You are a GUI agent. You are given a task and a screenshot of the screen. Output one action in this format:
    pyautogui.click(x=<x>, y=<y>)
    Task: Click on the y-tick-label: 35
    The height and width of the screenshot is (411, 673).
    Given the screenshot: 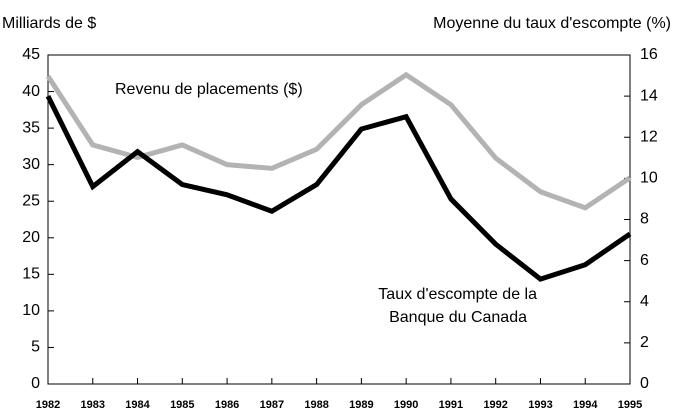 What is the action you would take?
    pyautogui.click(x=31, y=127)
    